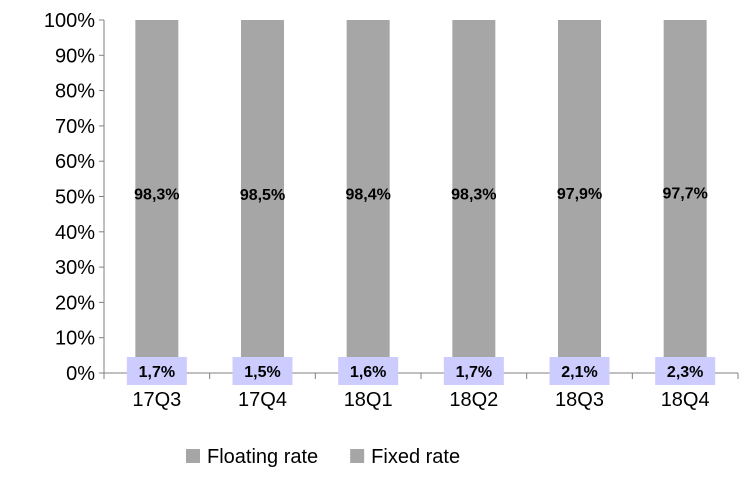 This screenshot has width=754, height=477. I want to click on data-label-fixed-rate: 1,6%, so click(368, 372).